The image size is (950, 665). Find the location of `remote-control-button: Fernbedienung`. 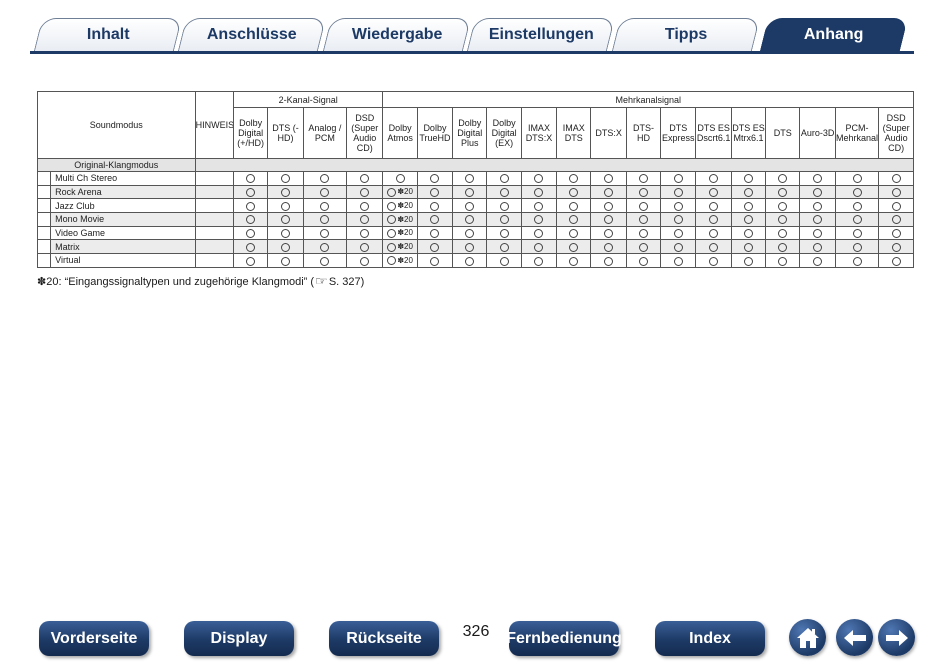

remote-control-button: Fernbedienung is located at coordinates (564, 638).